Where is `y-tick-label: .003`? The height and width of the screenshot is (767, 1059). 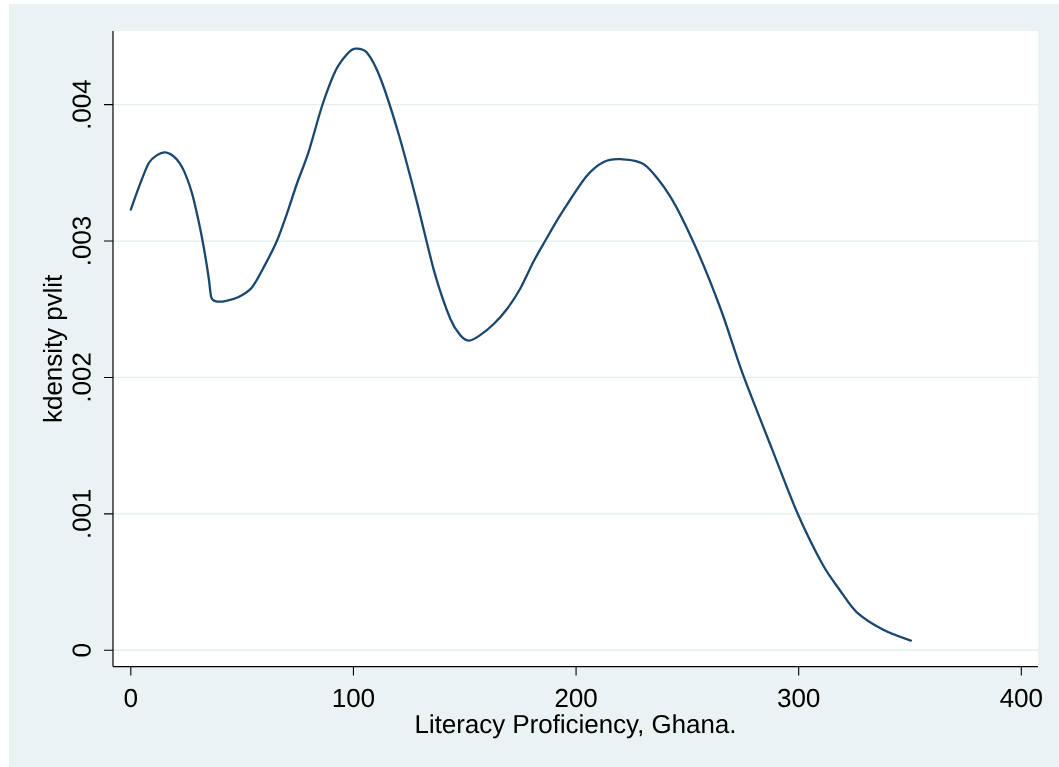 y-tick-label: .003 is located at coordinates (81, 240).